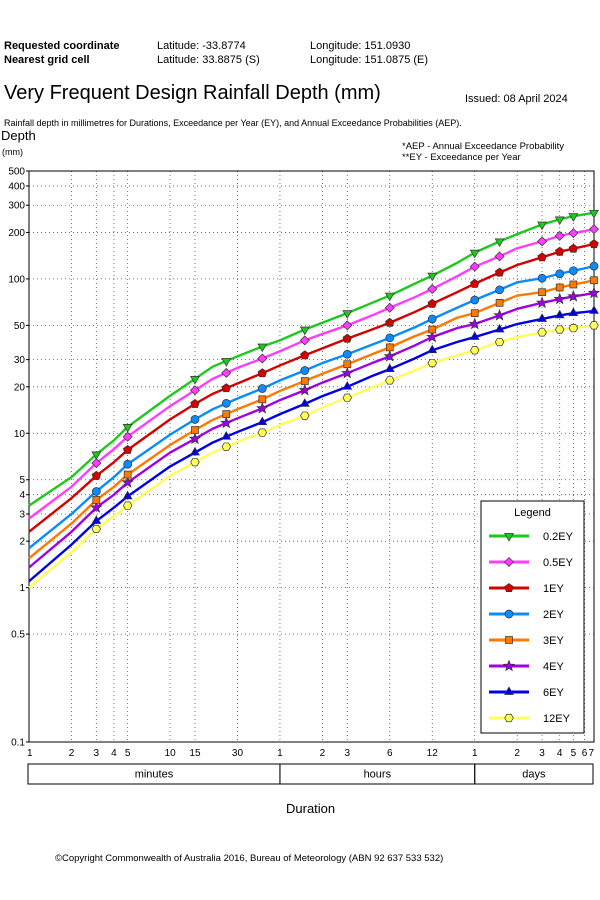 This screenshot has height=900, width=600. Describe the element at coordinates (553, 589) in the screenshot. I see `legend-entry-1EY: 1EY` at that location.